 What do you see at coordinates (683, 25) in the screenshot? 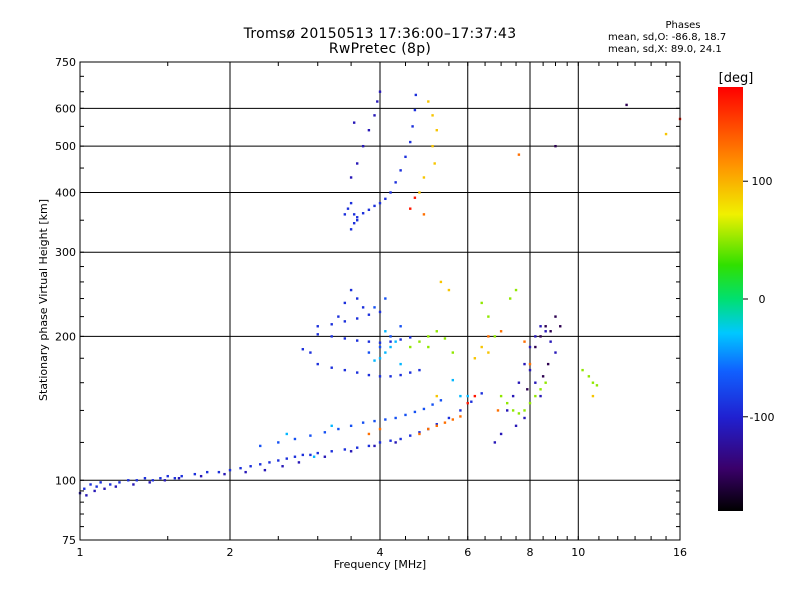
I see `phase-stats-heading: Phases` at bounding box center [683, 25].